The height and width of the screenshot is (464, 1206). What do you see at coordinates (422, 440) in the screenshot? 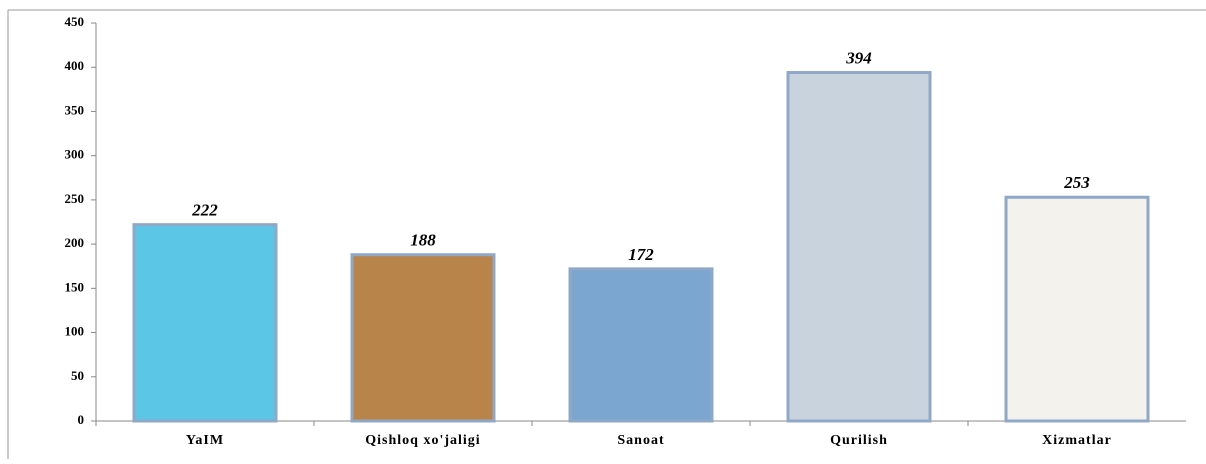
I see `x-tick-label: Qishloq xo'jaligi` at bounding box center [422, 440].